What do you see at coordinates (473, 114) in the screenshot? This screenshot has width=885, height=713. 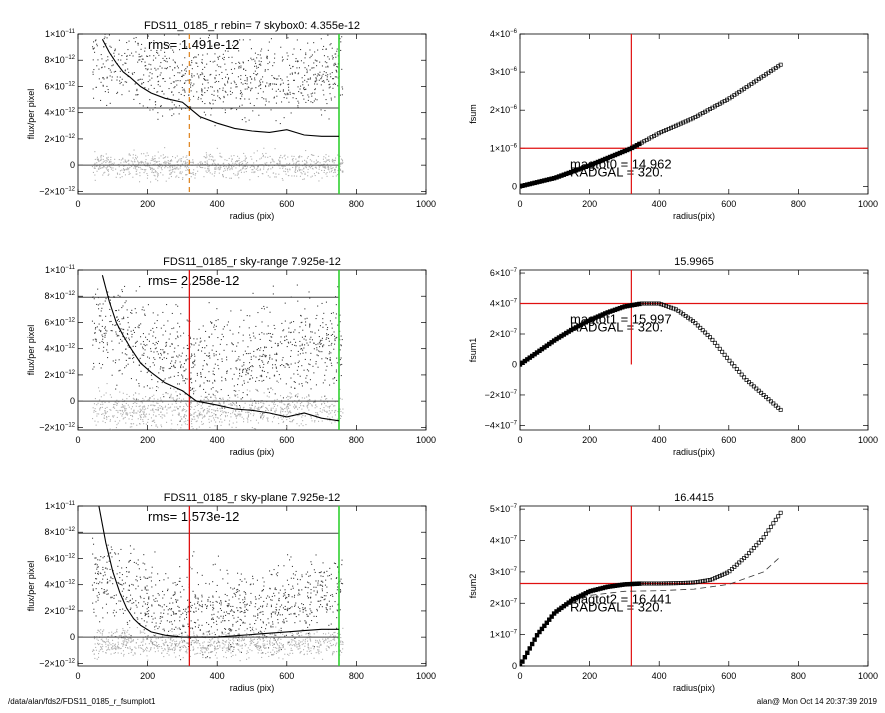 I see `y-axis-label: fsum` at bounding box center [473, 114].